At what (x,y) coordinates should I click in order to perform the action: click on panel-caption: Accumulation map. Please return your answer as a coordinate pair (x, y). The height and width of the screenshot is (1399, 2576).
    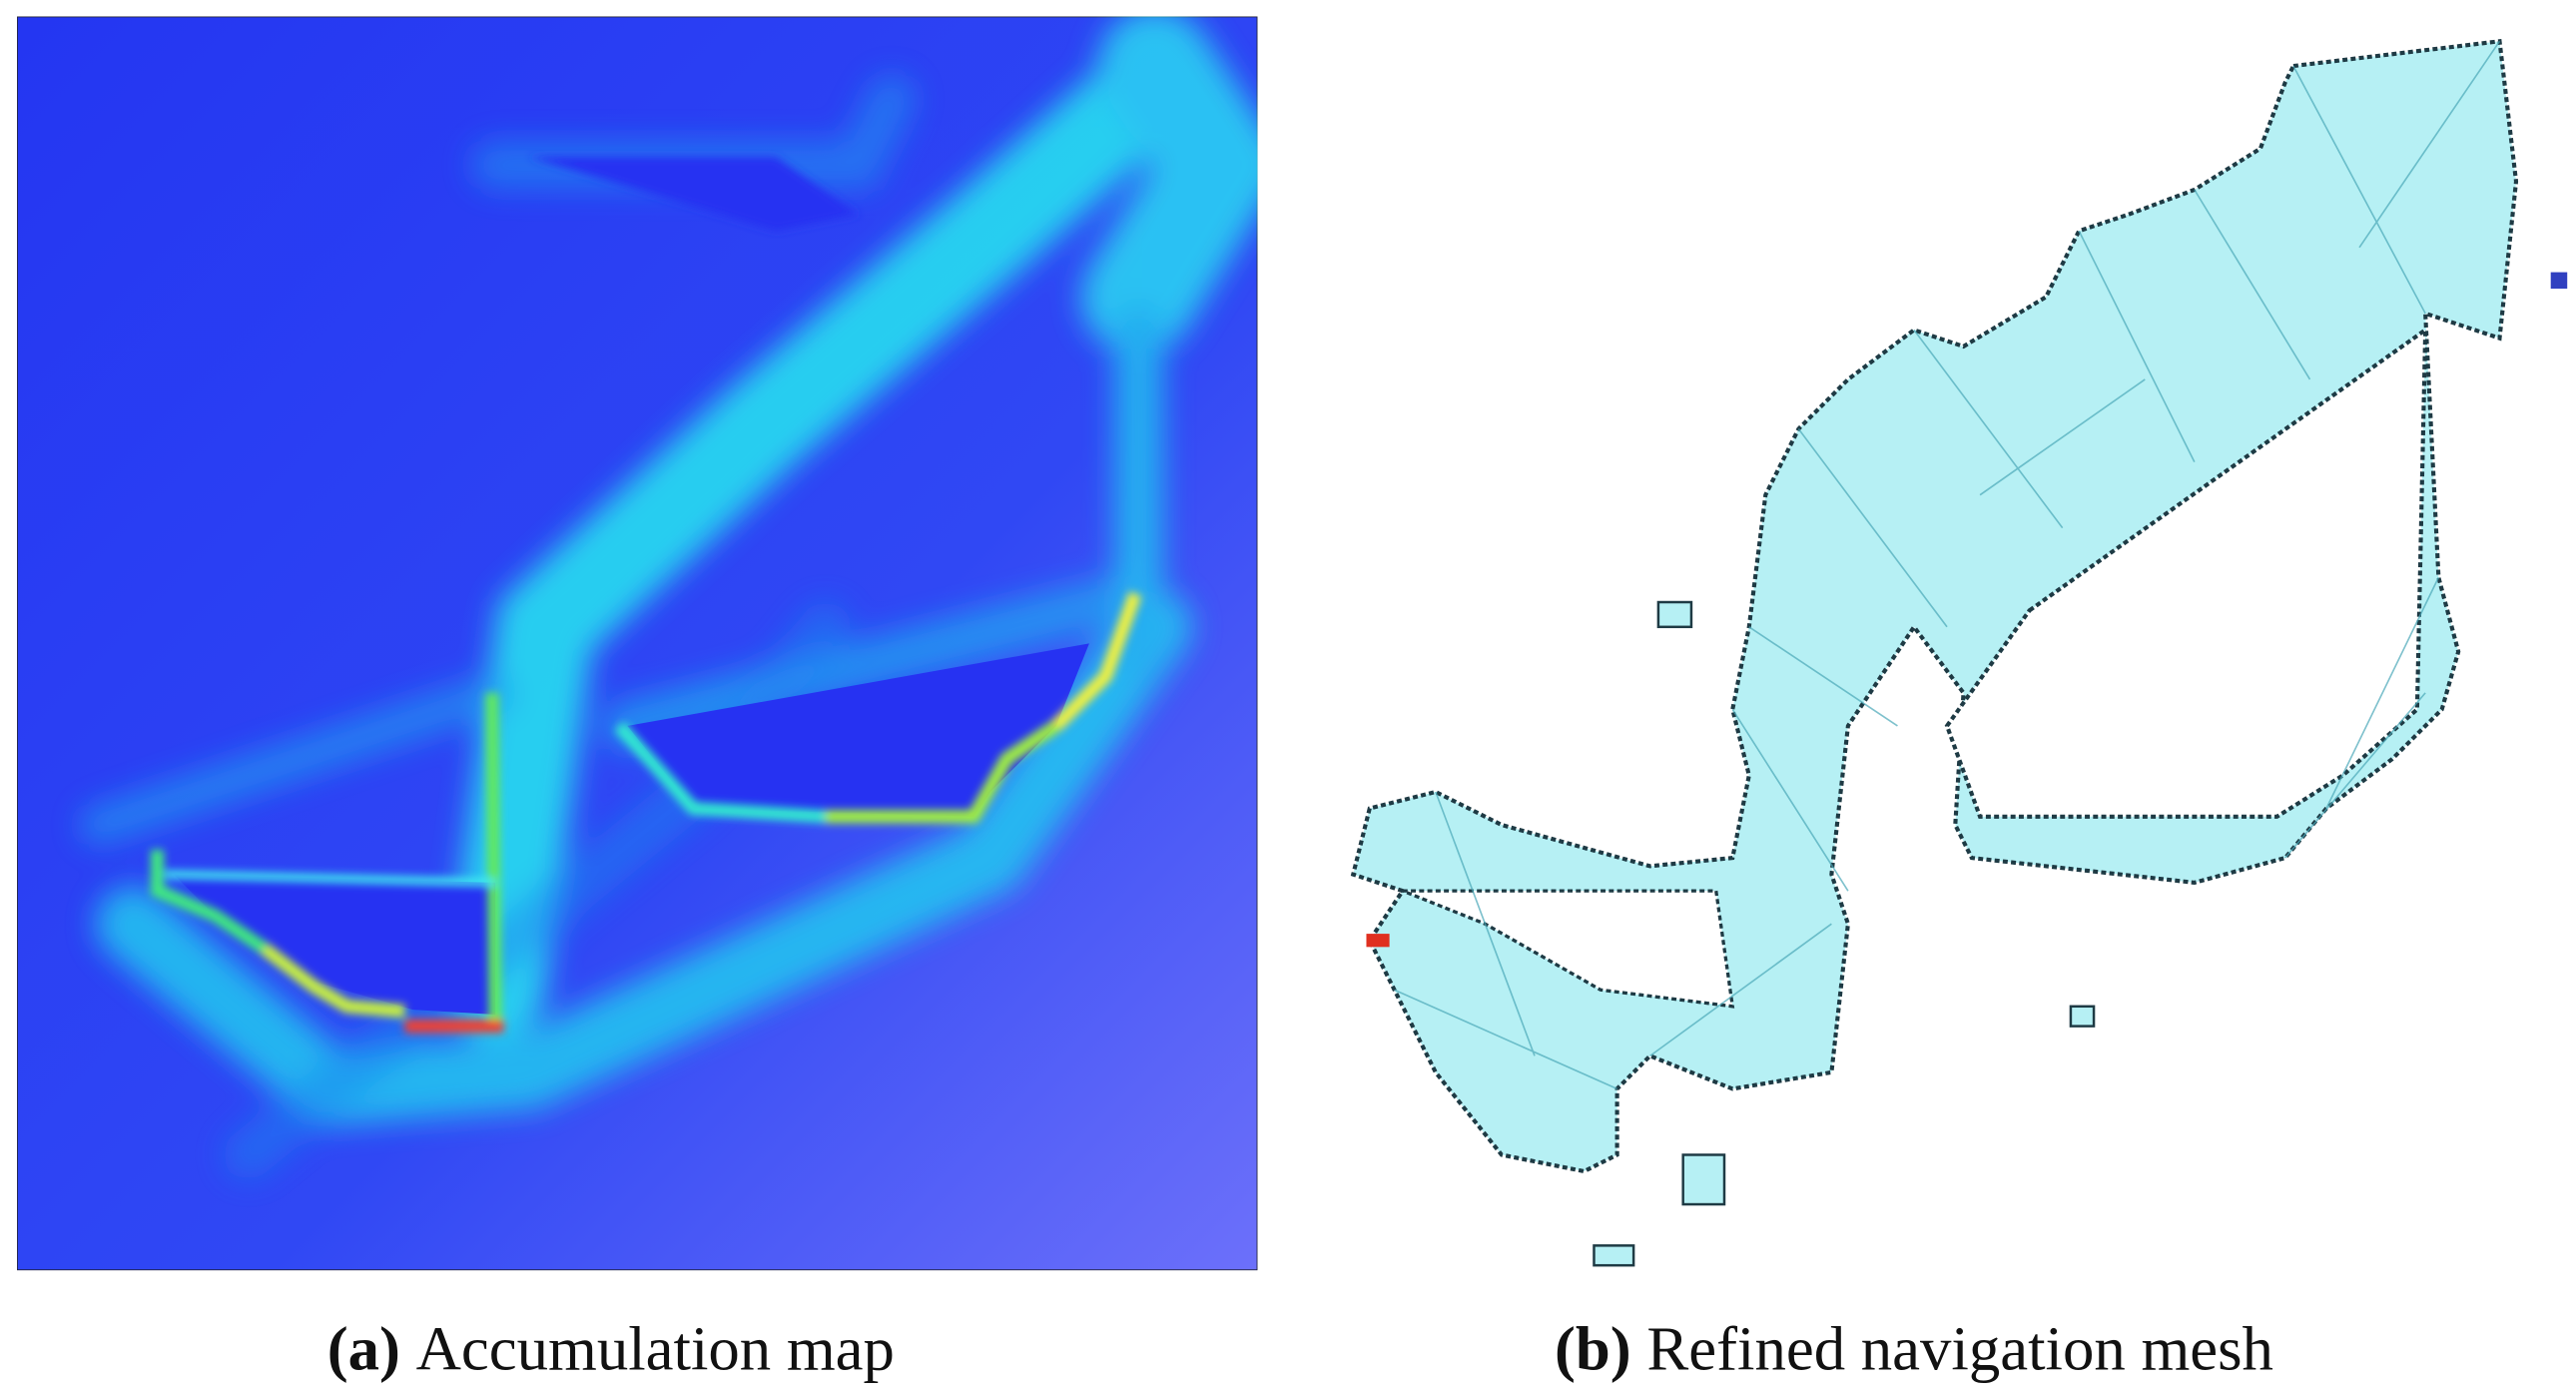
    Looking at the image, I should click on (655, 1348).